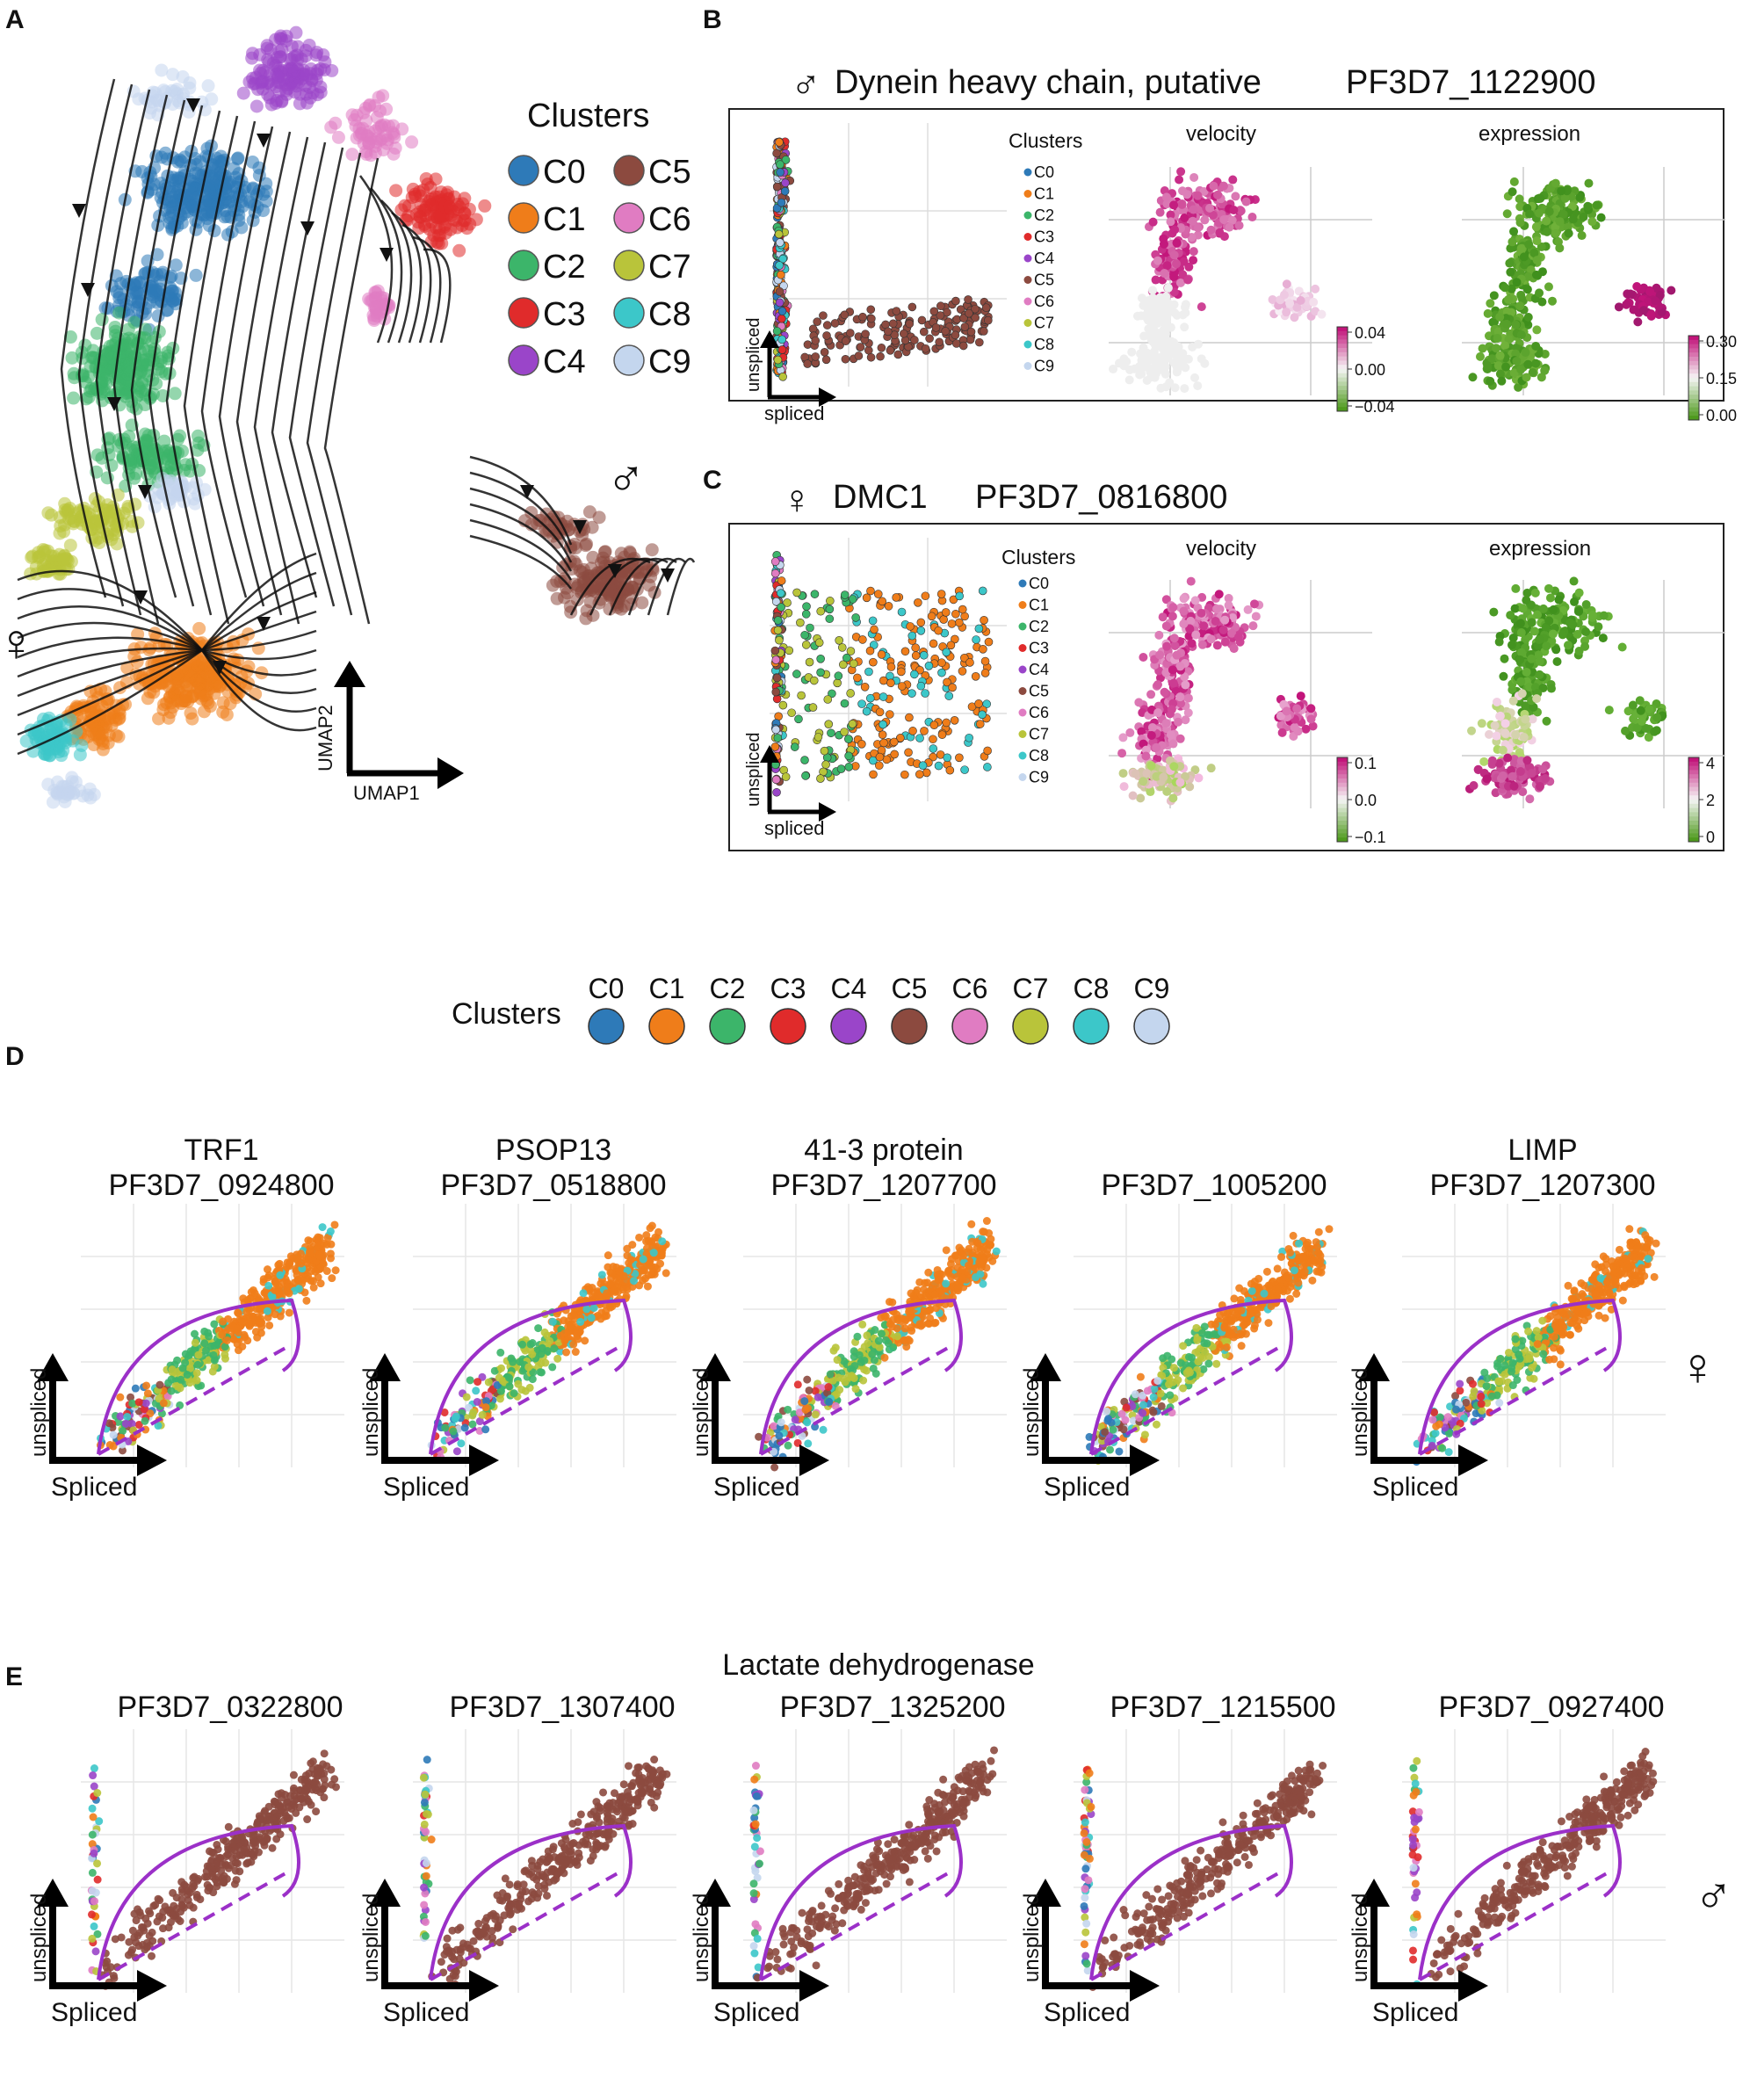 This screenshot has width=1757, height=2100. Describe the element at coordinates (1027, 366) in the screenshot. I see `legend-swatch-c9` at that location.